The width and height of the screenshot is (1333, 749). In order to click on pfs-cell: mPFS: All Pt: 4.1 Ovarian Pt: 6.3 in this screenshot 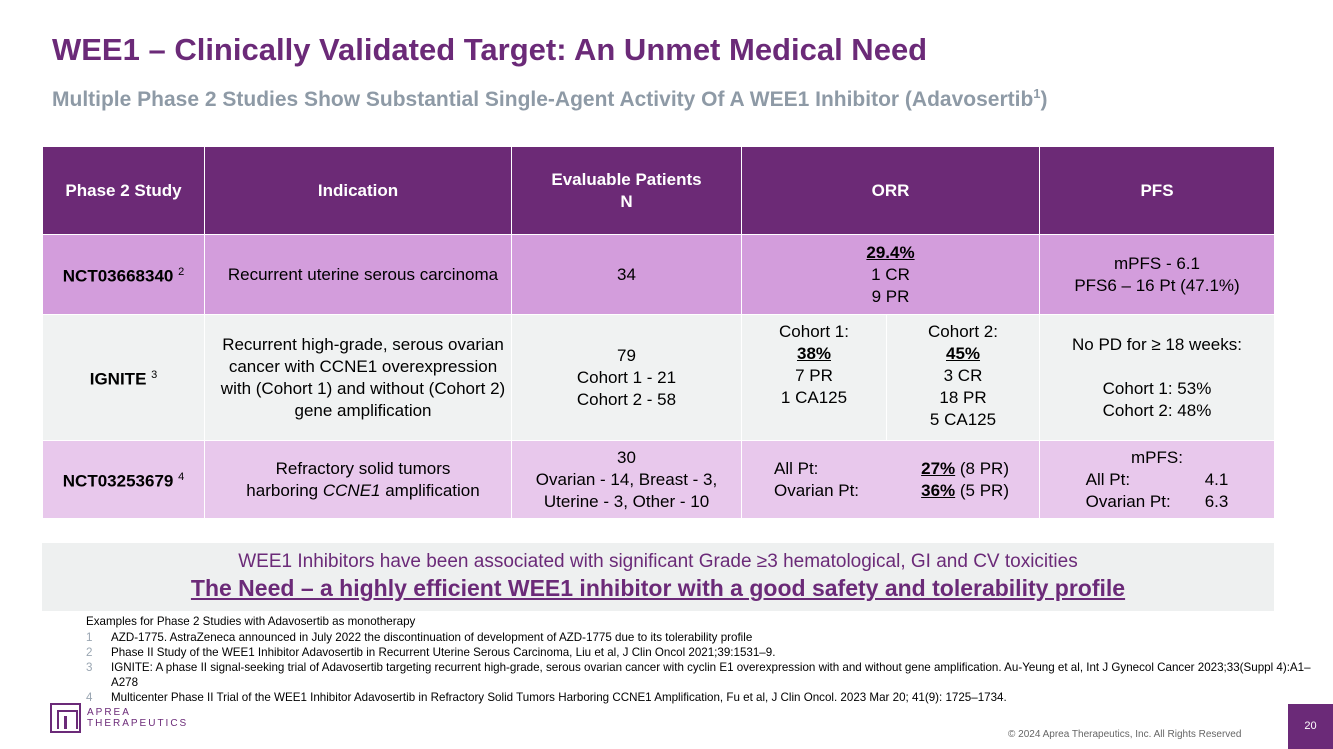, I will do `click(1157, 479)`.